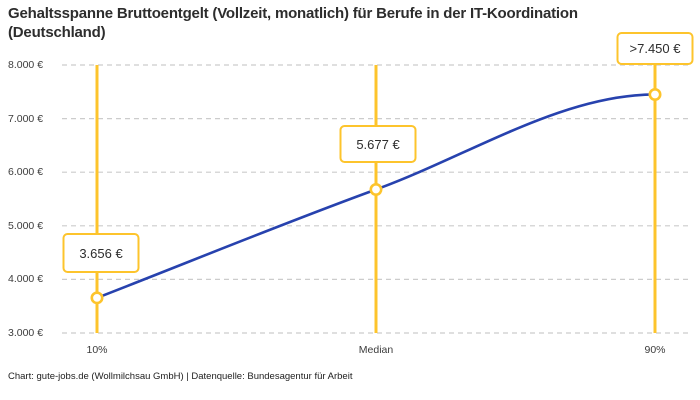 The image size is (700, 400). I want to click on y-tick-label: 3.000 €, so click(26, 333).